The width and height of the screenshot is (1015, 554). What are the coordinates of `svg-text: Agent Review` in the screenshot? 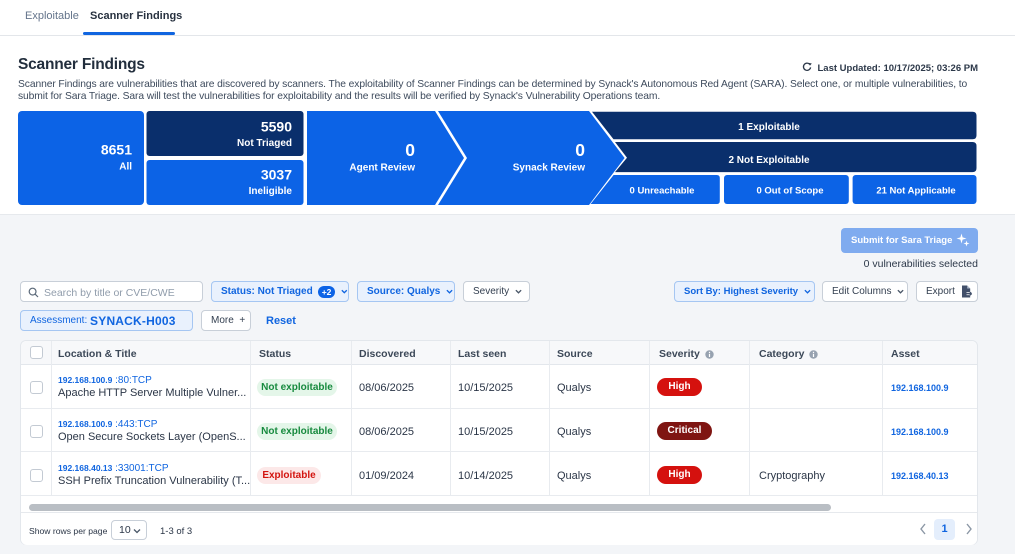 It's located at (382, 168).